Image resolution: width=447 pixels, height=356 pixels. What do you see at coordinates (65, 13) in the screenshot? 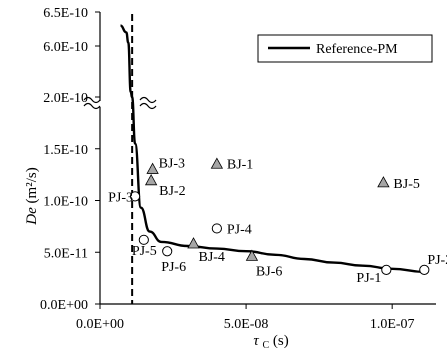
I see `y-tick-label: 6.5E-10` at bounding box center [65, 13].